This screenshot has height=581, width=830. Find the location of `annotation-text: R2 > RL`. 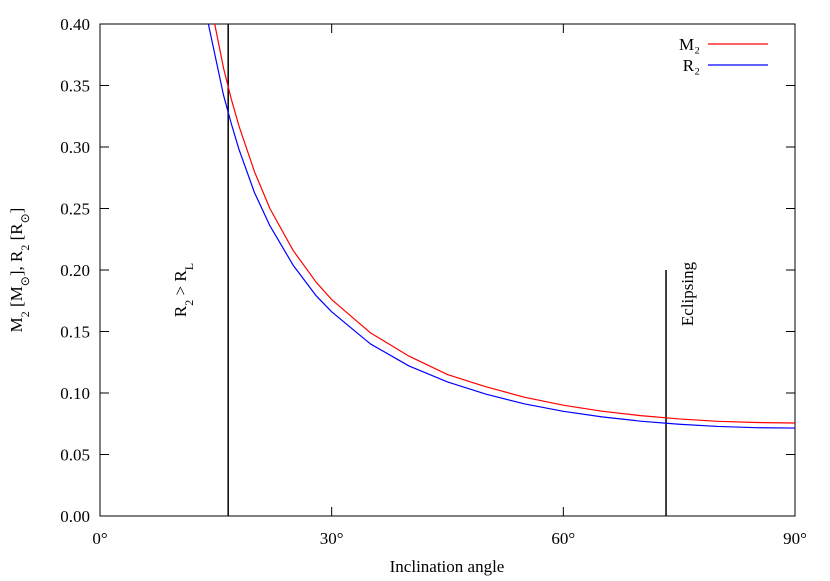

annotation-text: R2 > RL is located at coordinates (183, 290).